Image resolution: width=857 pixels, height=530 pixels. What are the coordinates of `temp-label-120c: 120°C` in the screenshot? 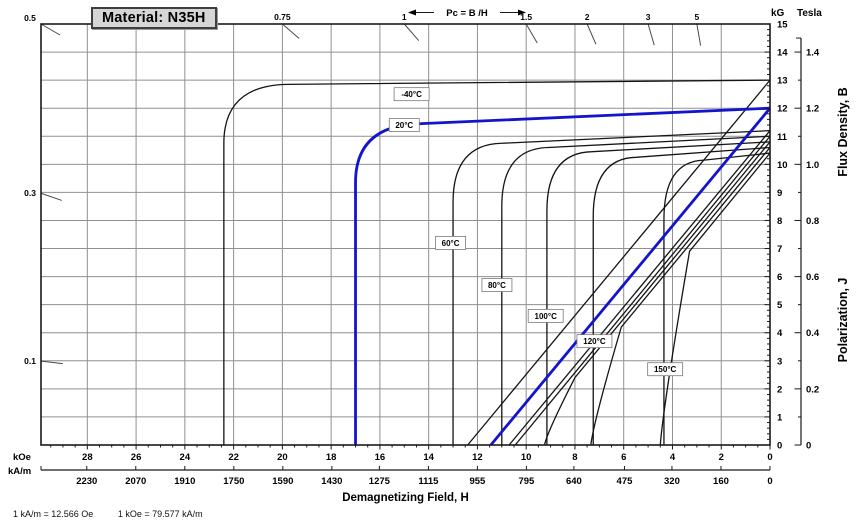 It's located at (594, 341).